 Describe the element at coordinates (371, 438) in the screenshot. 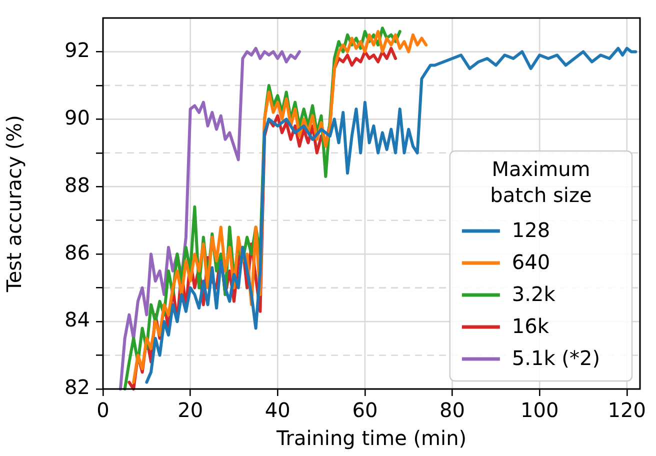

I see `x-axis-title: Training time (min)` at that location.